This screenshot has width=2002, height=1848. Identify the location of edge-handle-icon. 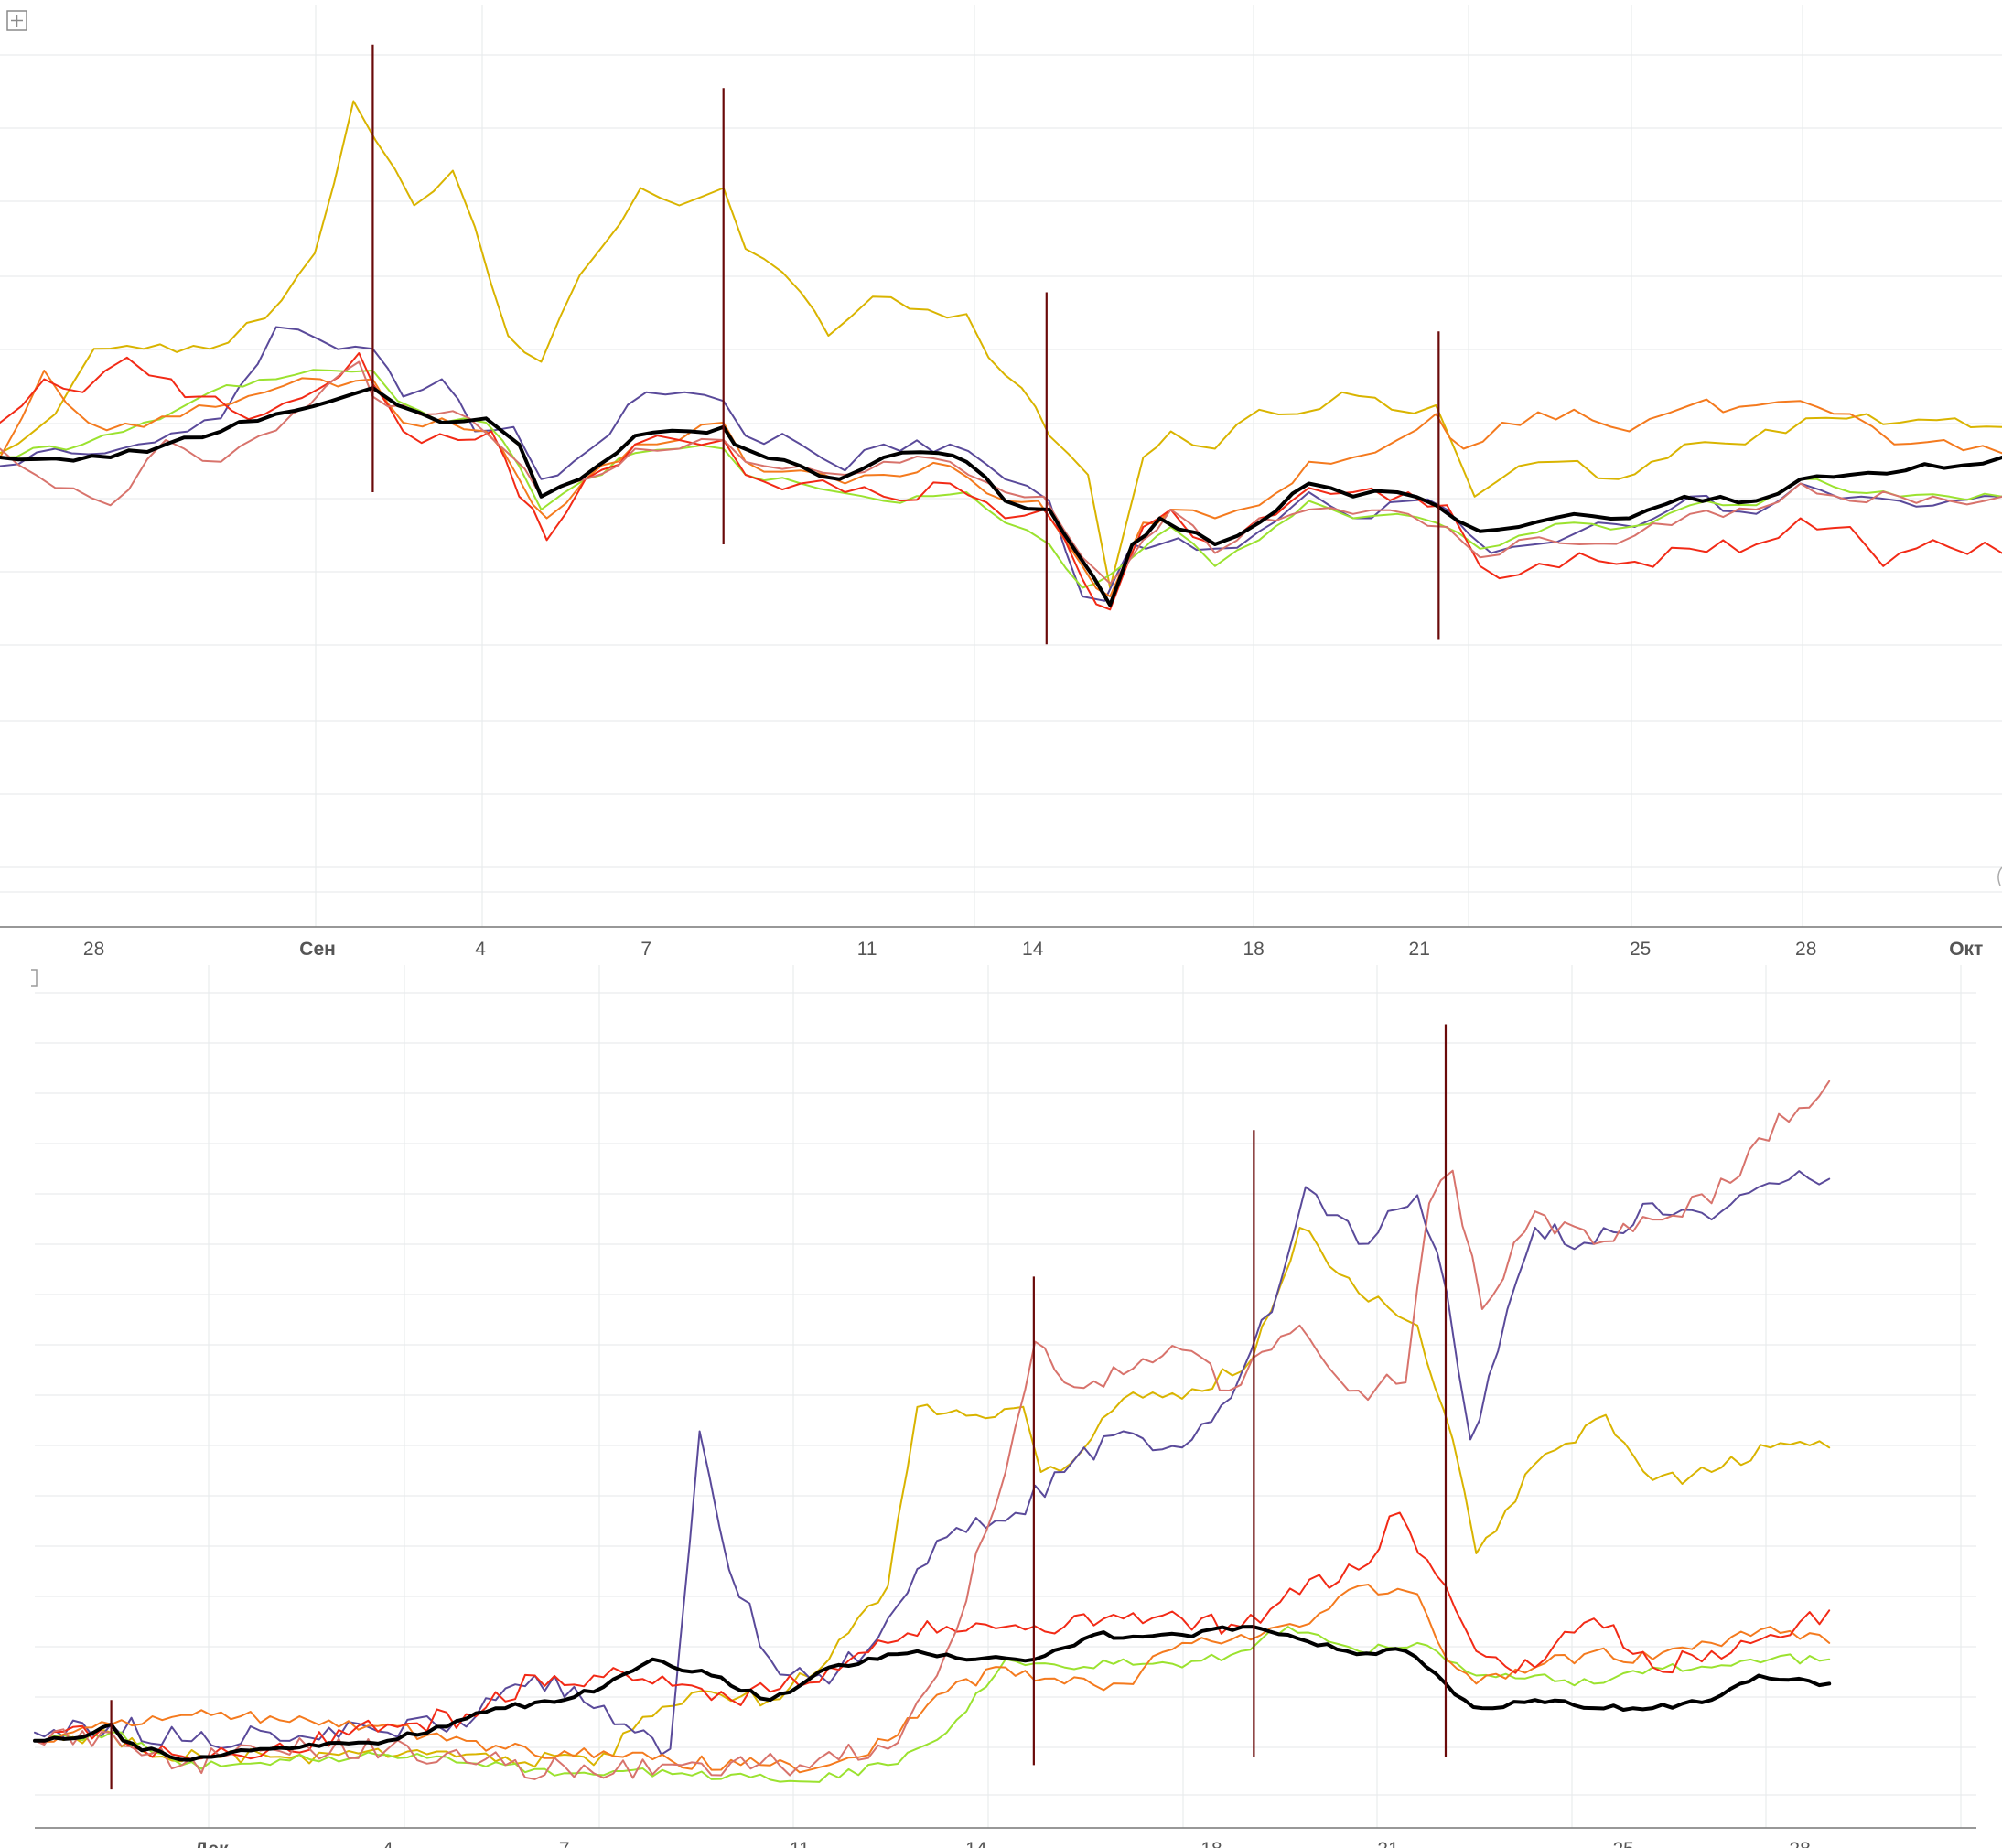
(1999, 876).